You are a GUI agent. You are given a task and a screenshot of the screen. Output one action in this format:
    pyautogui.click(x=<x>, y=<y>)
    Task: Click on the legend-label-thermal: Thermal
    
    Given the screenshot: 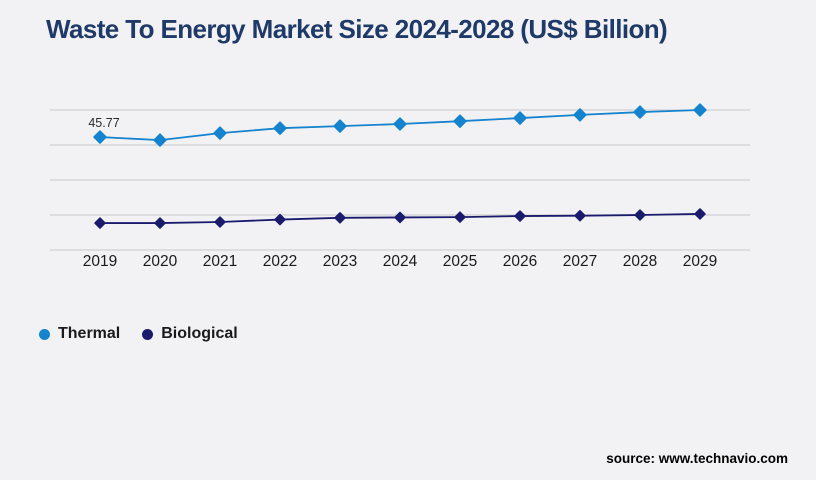 What is the action you would take?
    pyautogui.click(x=89, y=333)
    